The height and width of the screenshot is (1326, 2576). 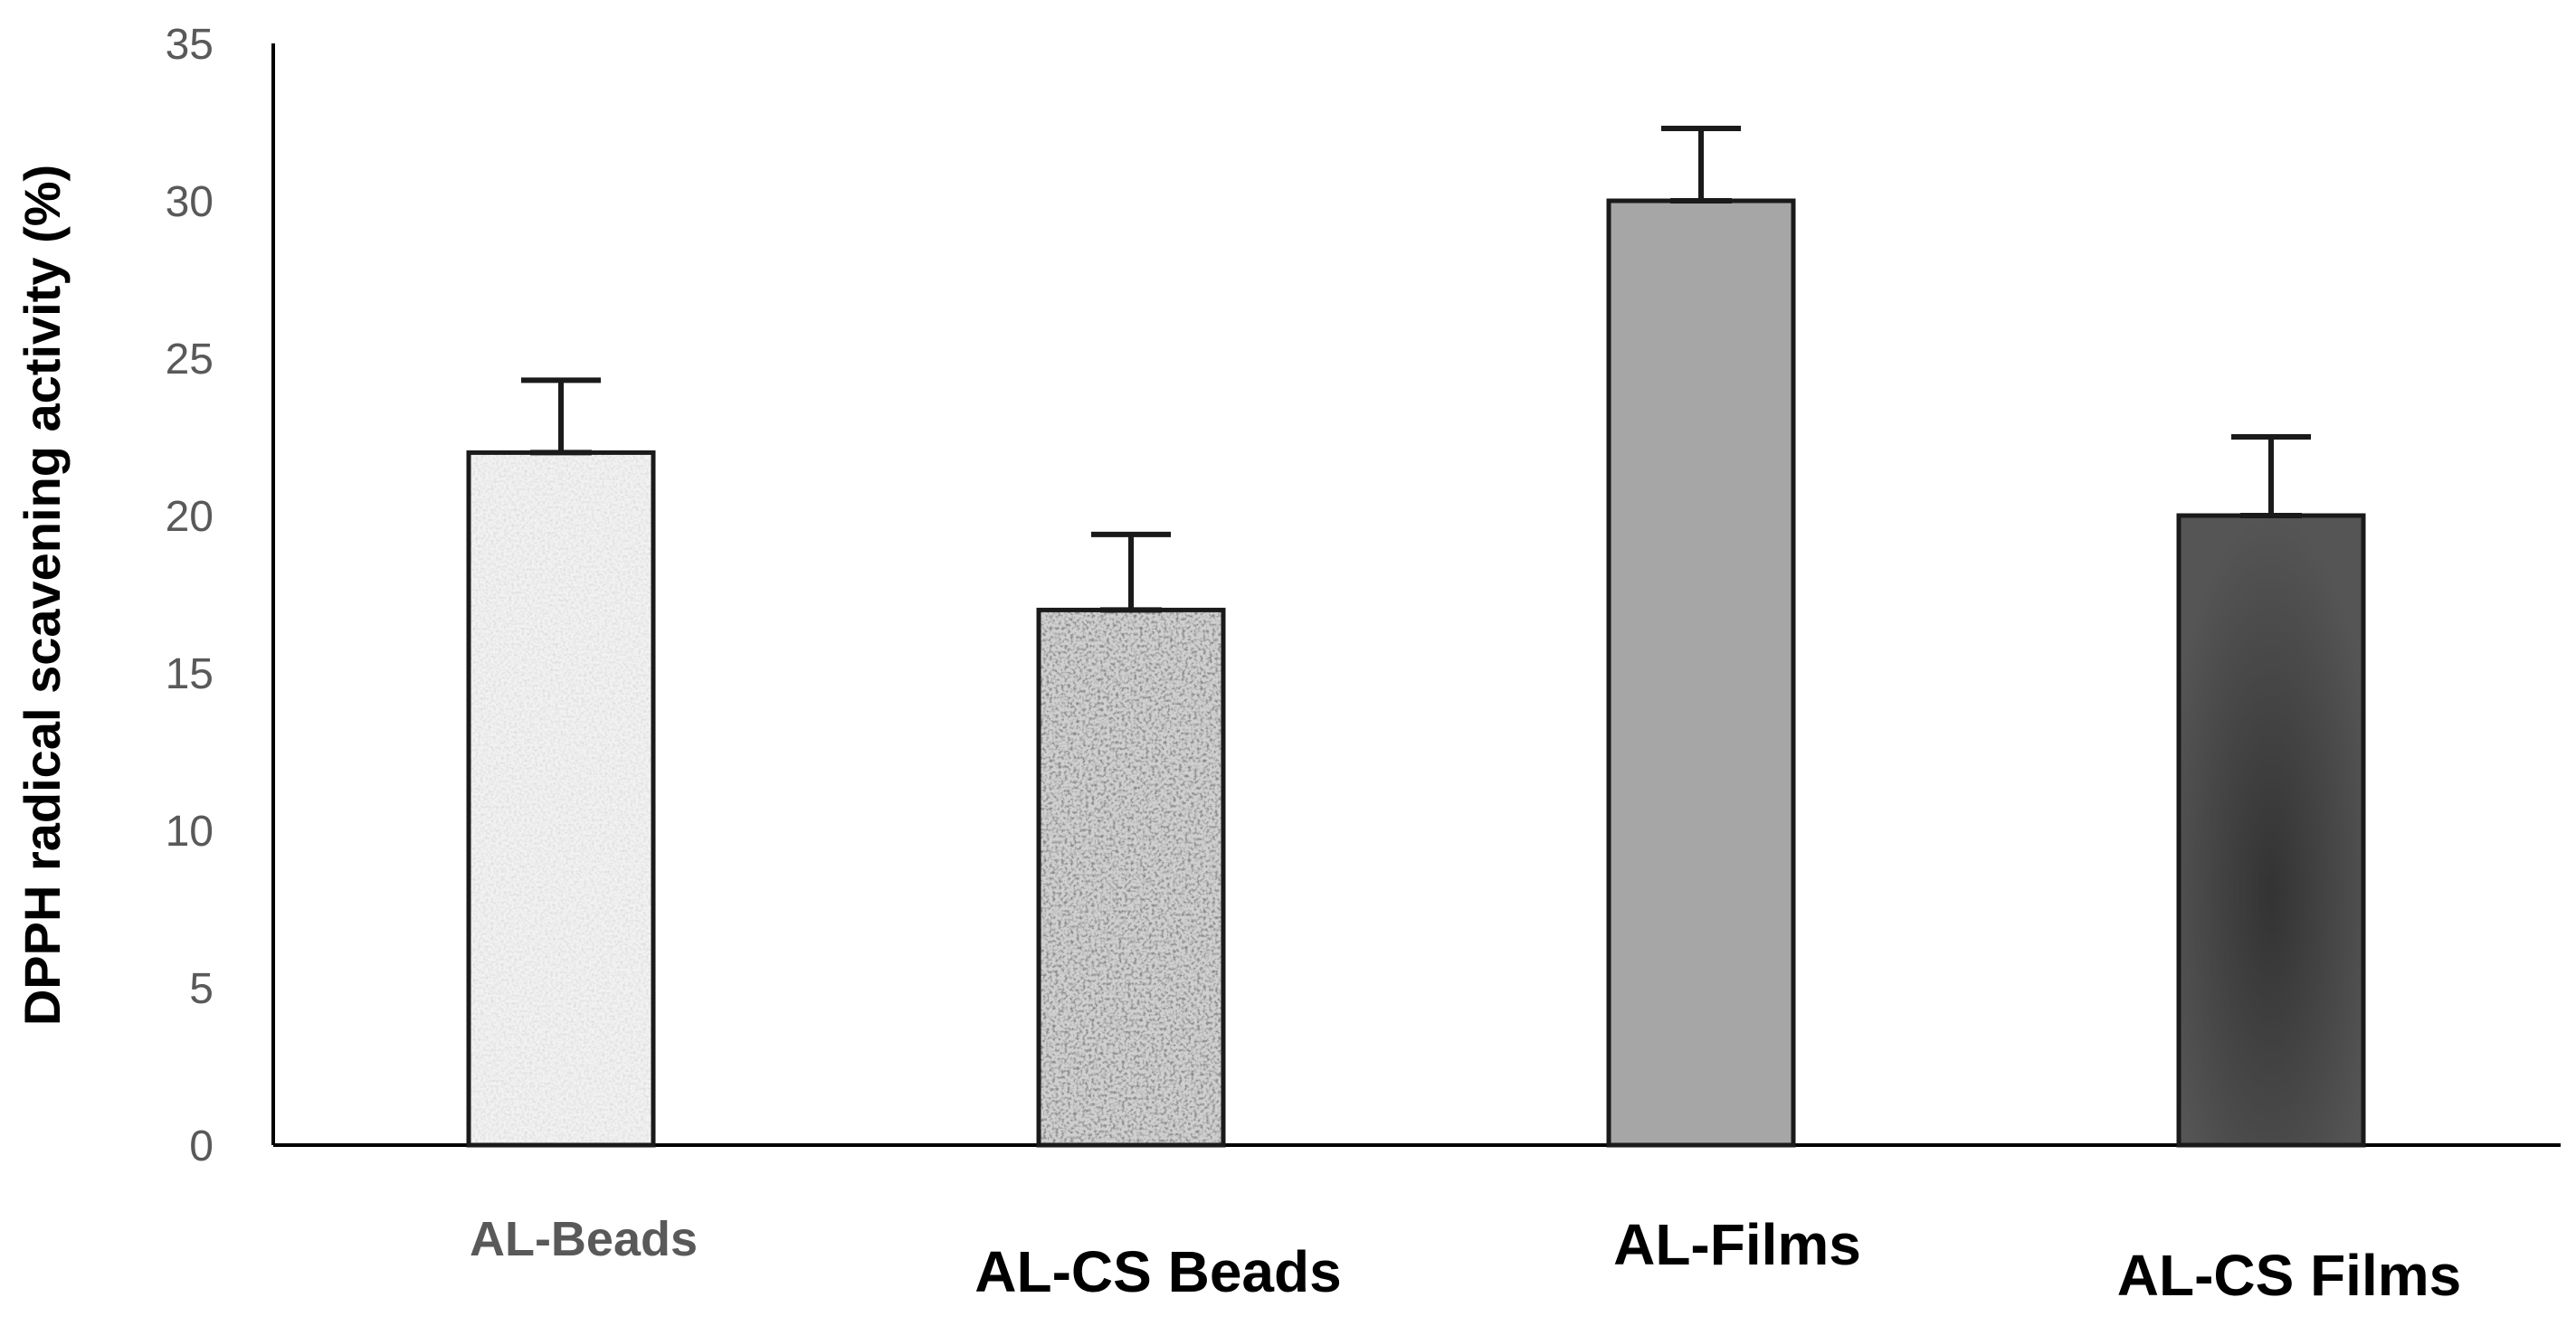 I want to click on y-tick-labels: 0 5 10 15 20 25 30 35, so click(x=190, y=595).